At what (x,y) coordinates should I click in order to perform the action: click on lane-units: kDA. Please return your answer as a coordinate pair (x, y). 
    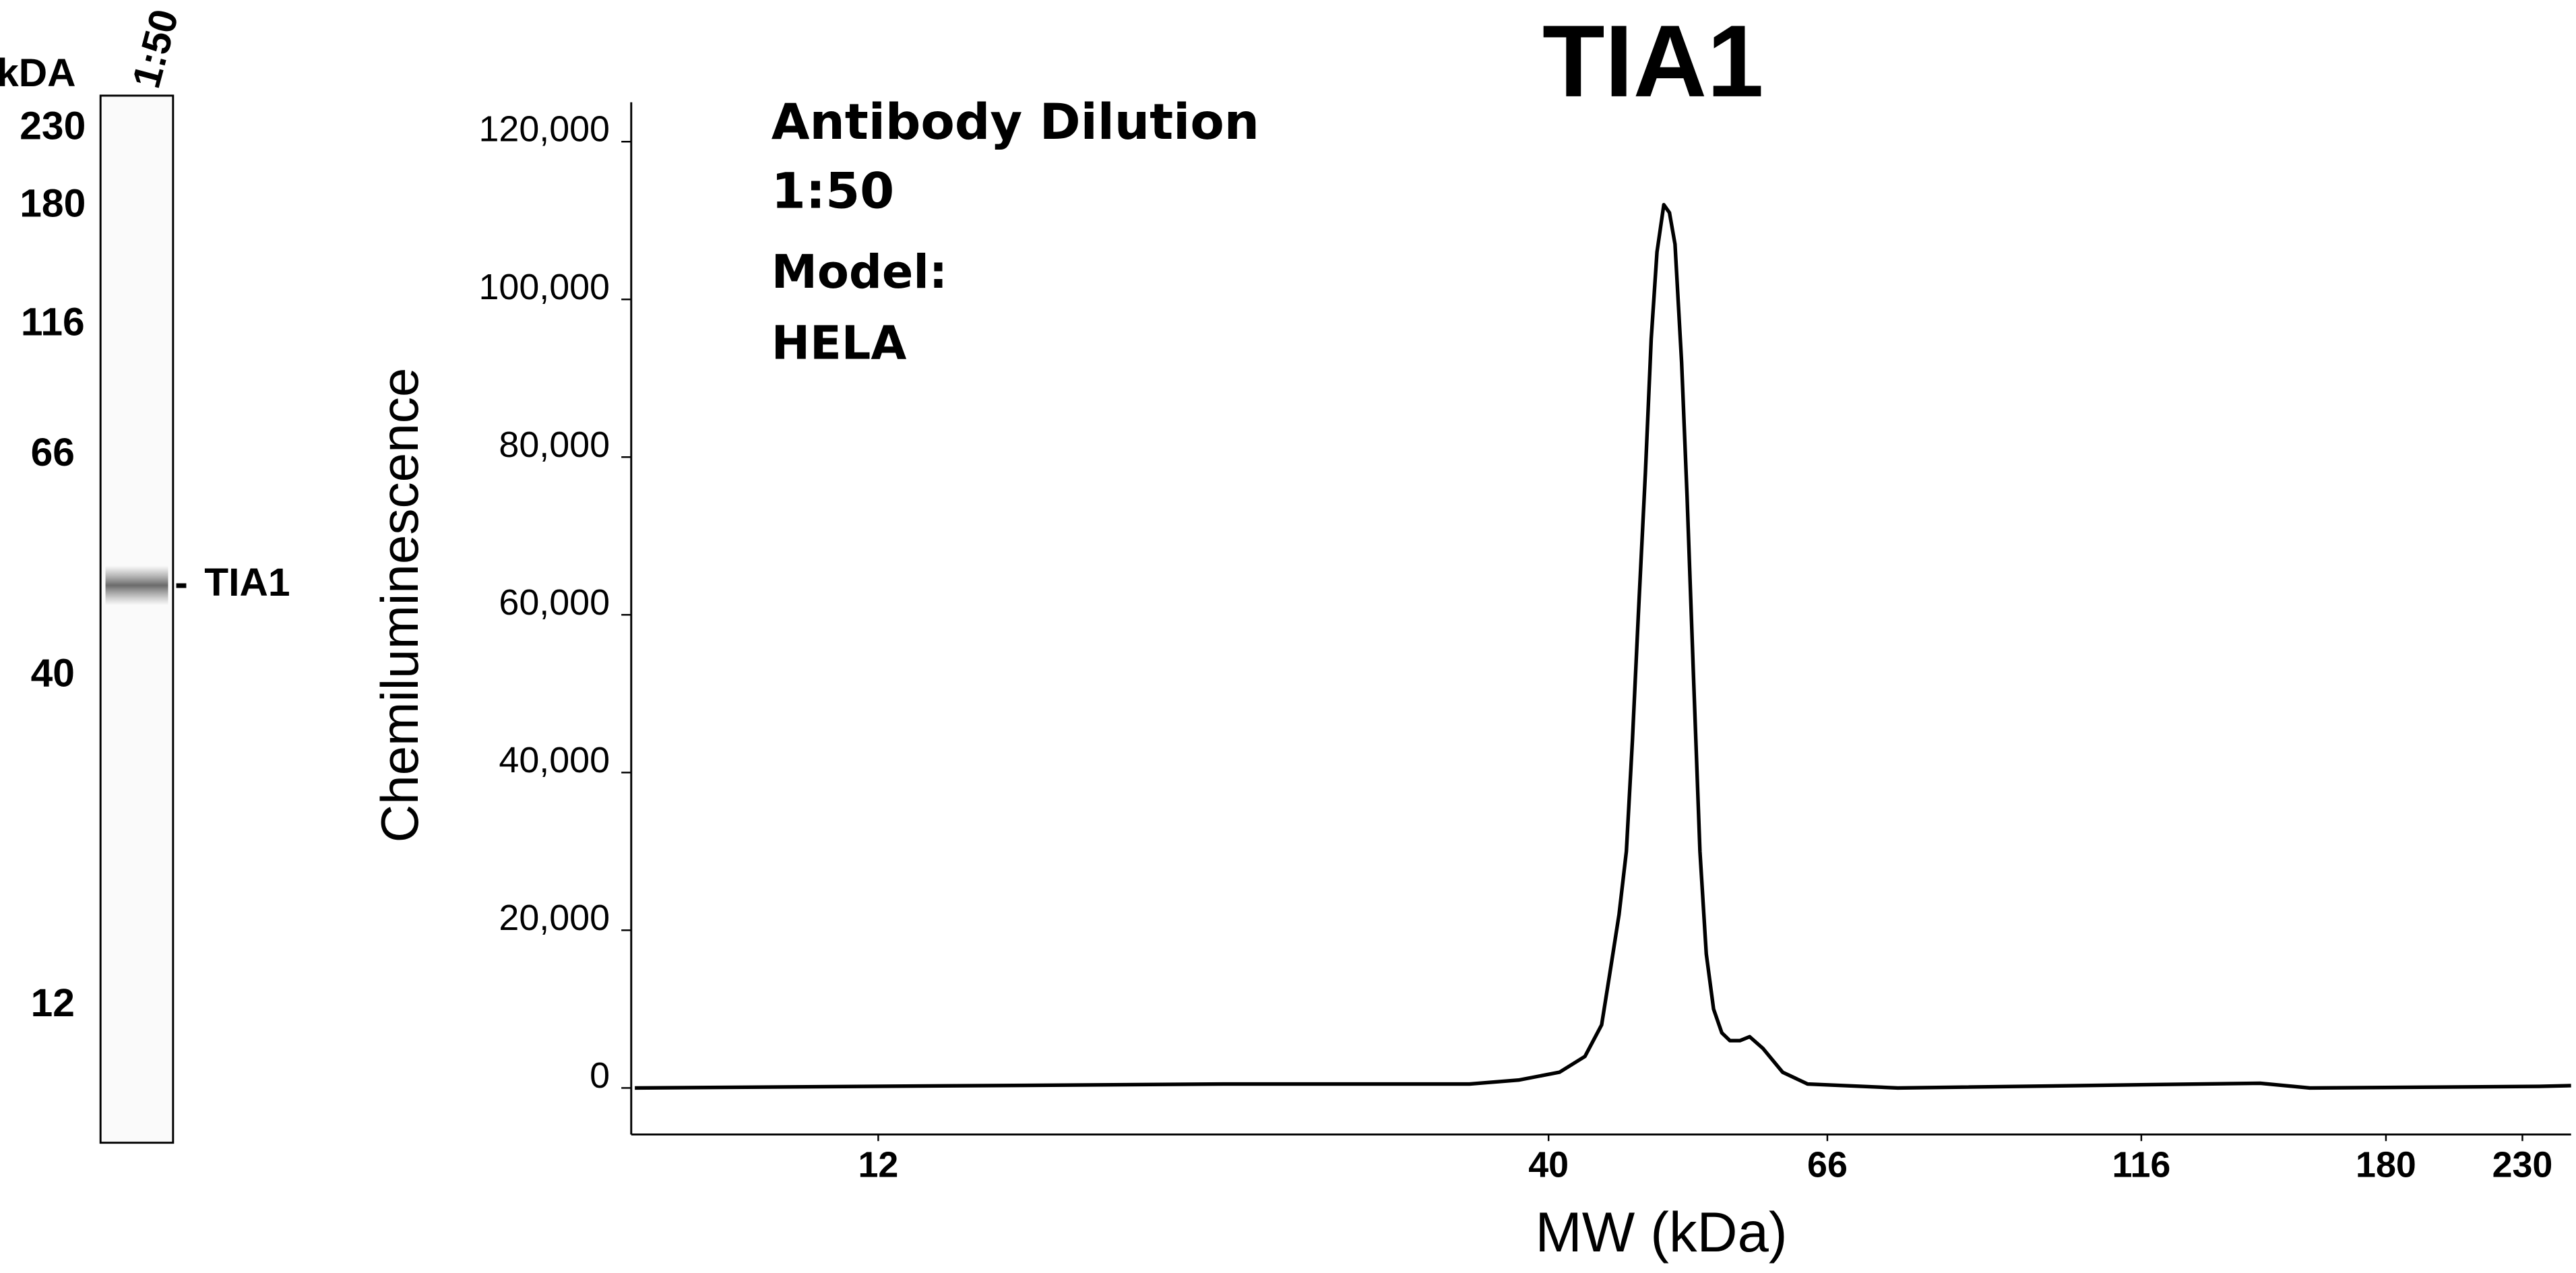
    Looking at the image, I should click on (38, 73).